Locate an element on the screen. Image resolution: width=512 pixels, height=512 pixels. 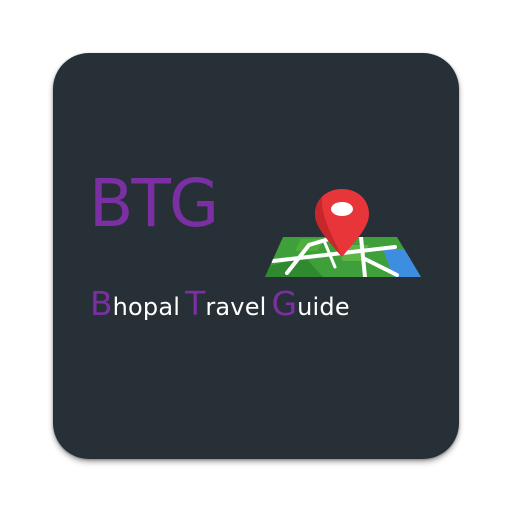
app-full-name: Bhopal Travel Guide is located at coordinates (220, 303).